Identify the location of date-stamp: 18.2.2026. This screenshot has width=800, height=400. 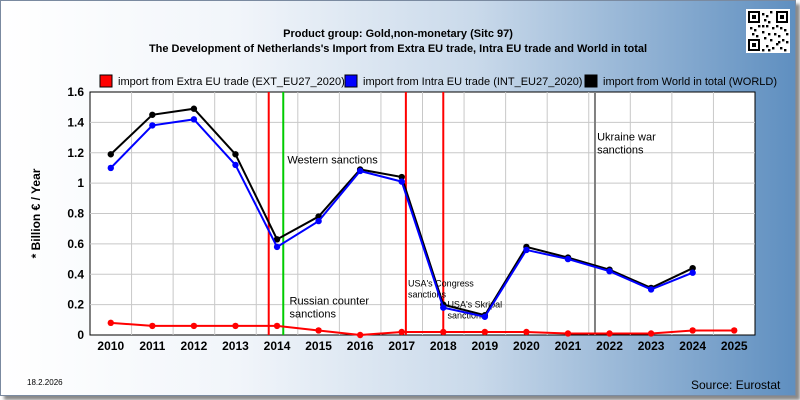
(45, 382).